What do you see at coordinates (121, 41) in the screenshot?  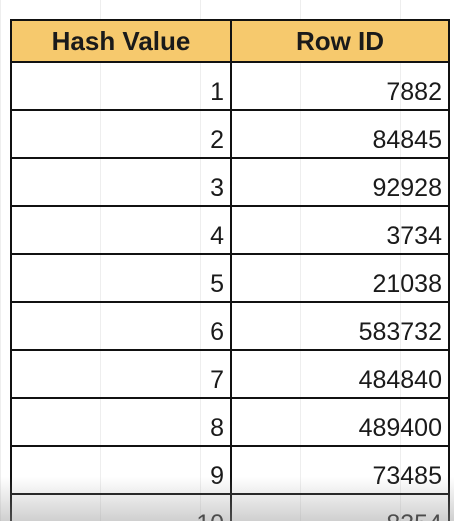 I see `header-hash-value: Hash Value` at bounding box center [121, 41].